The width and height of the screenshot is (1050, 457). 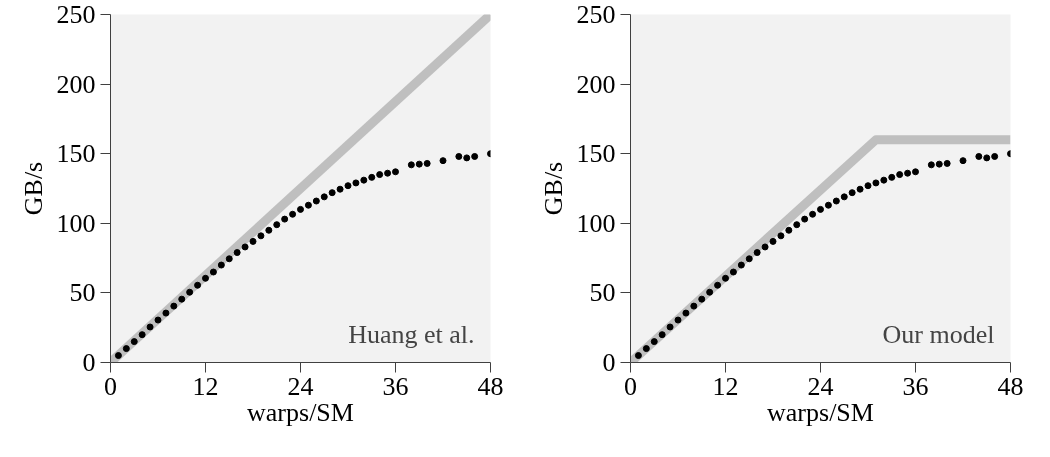 What do you see at coordinates (553, 188) in the screenshot?
I see `y-axis-title: GB/s` at bounding box center [553, 188].